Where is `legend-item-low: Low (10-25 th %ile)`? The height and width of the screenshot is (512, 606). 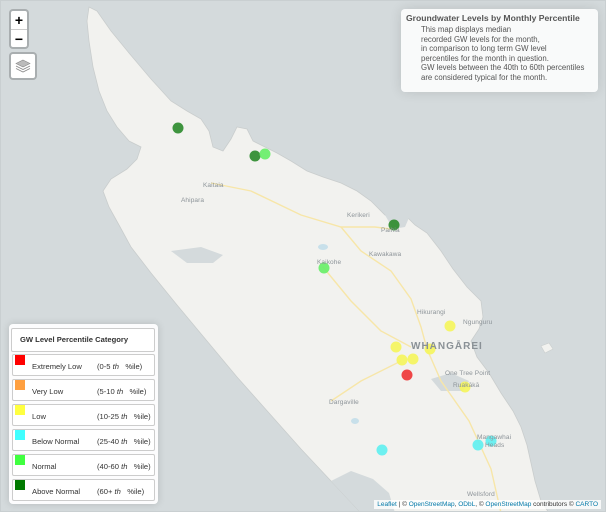 legend-item-low: Low (10-25 th %ile) is located at coordinates (83, 415).